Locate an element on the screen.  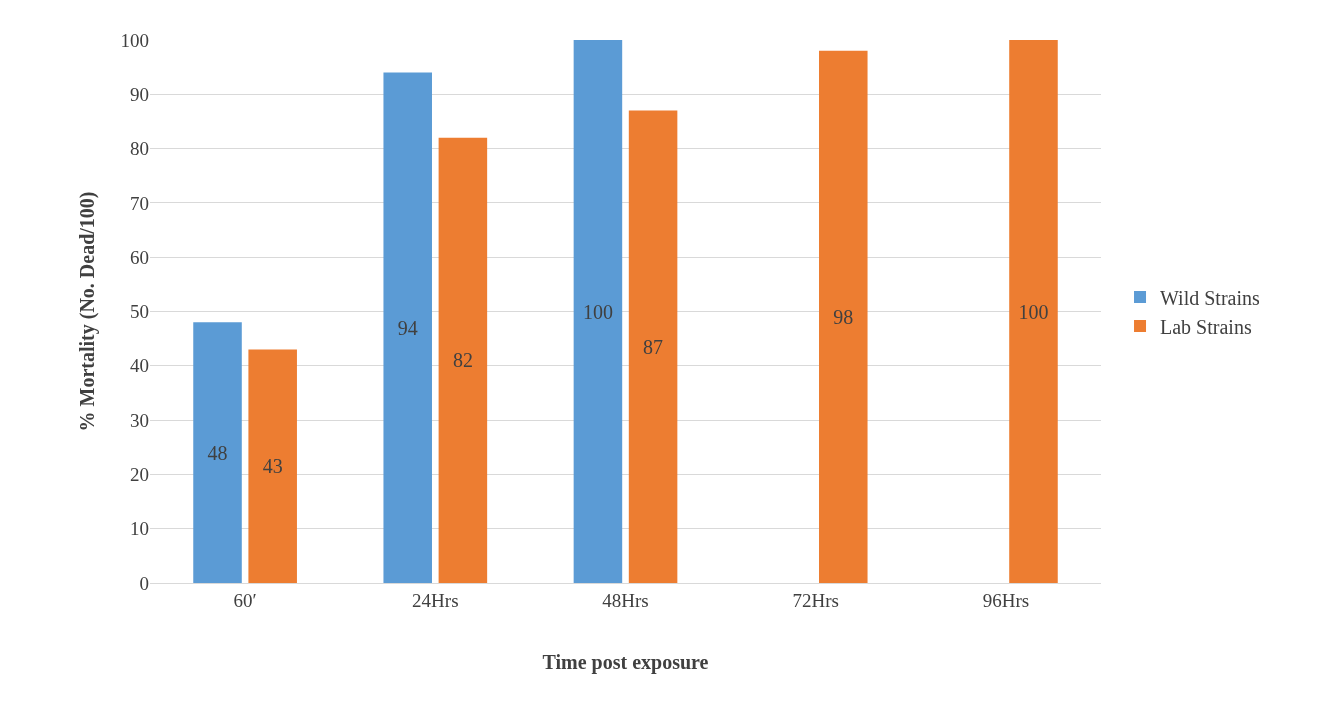
data-label: 43 is located at coordinates (272, 466).